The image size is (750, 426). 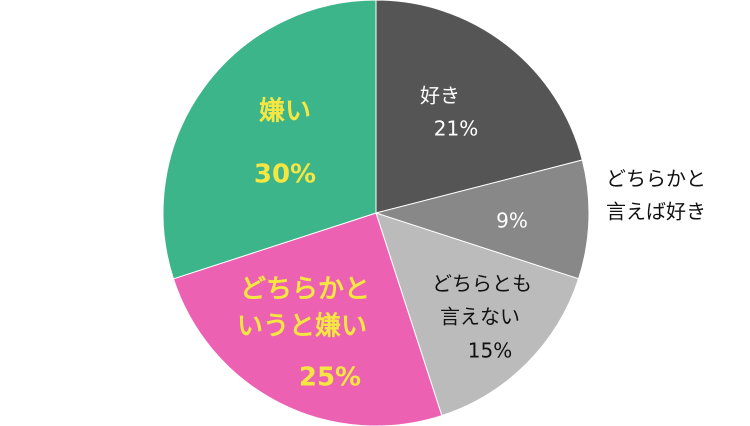 I want to click on slice-label: 好き, so click(x=440, y=96).